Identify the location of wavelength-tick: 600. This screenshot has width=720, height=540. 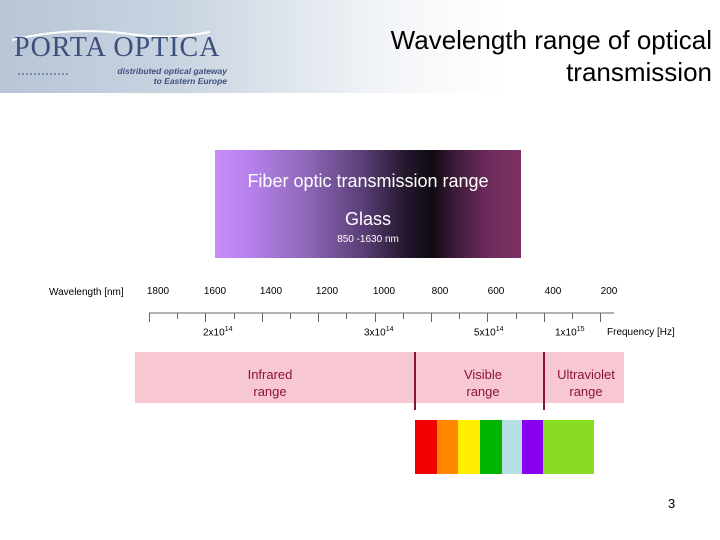
(496, 291).